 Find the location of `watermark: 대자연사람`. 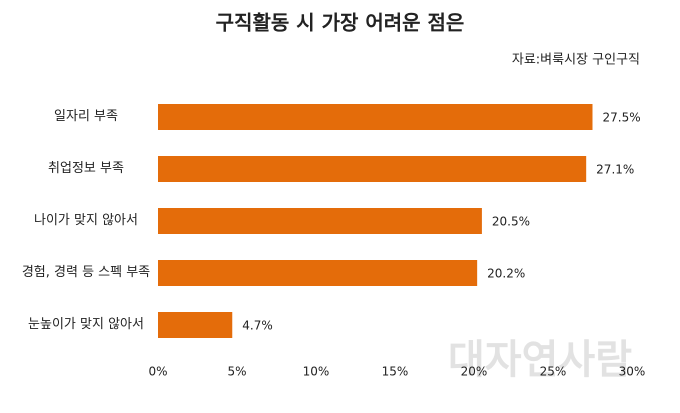

watermark: 대자연사람 is located at coordinates (540, 360).